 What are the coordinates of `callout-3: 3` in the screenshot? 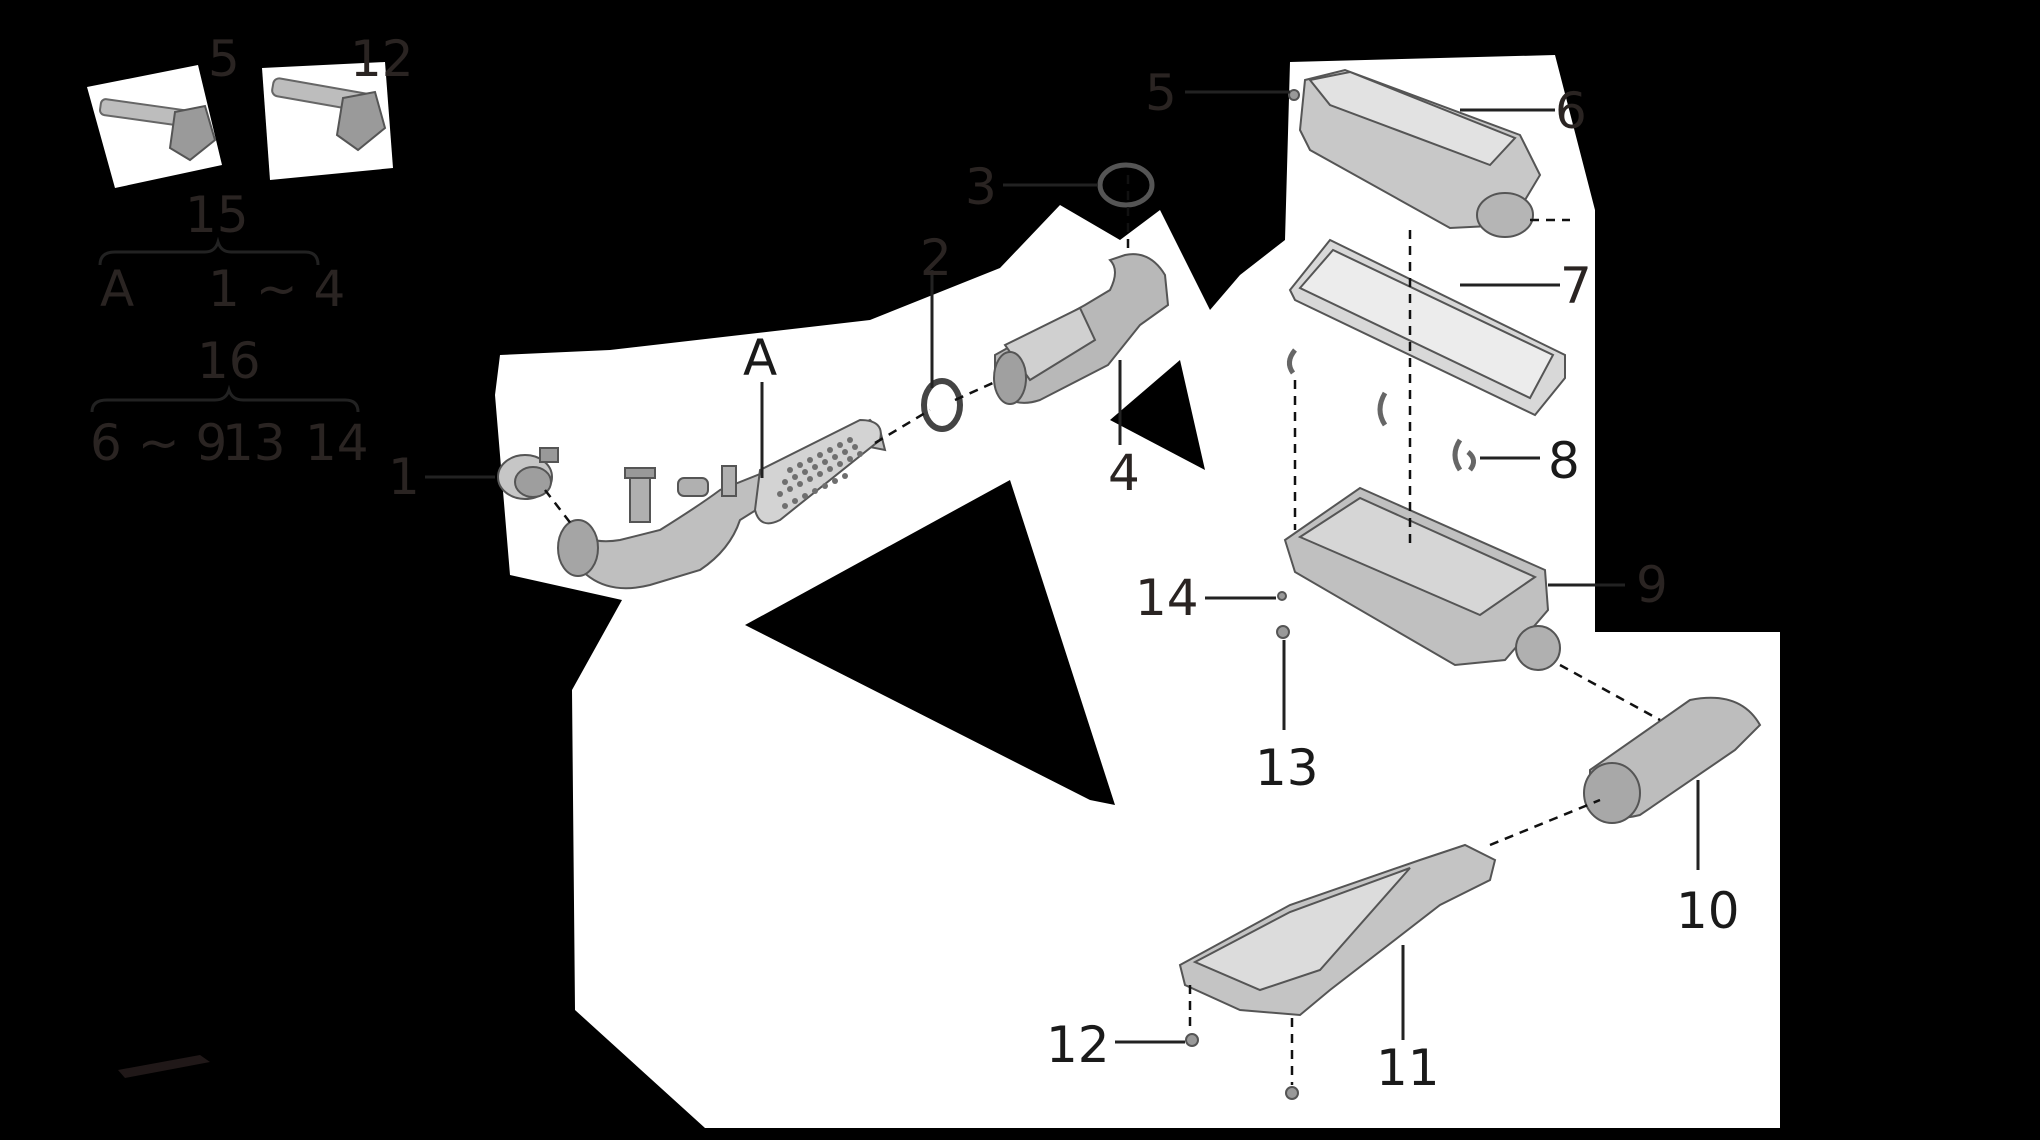 It's located at (981, 187).